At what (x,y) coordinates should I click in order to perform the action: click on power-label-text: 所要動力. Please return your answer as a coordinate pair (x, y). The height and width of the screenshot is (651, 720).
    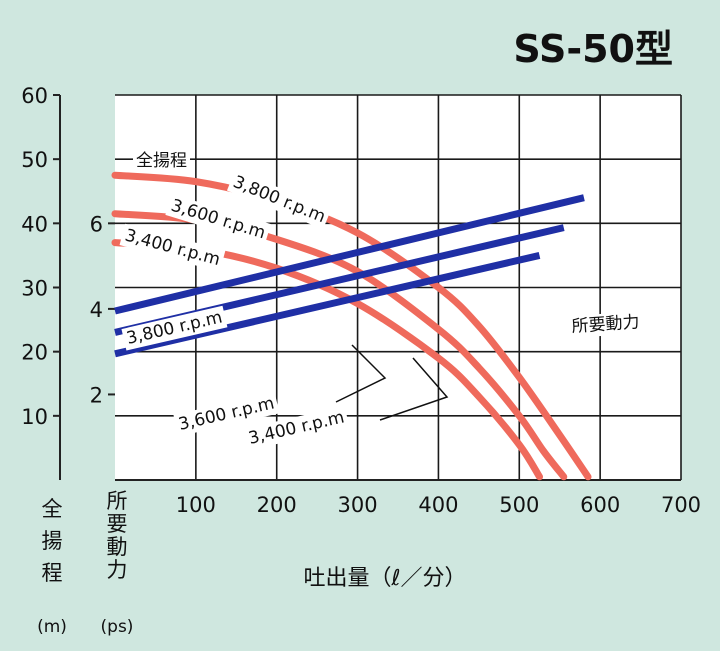
    Looking at the image, I should click on (605, 324).